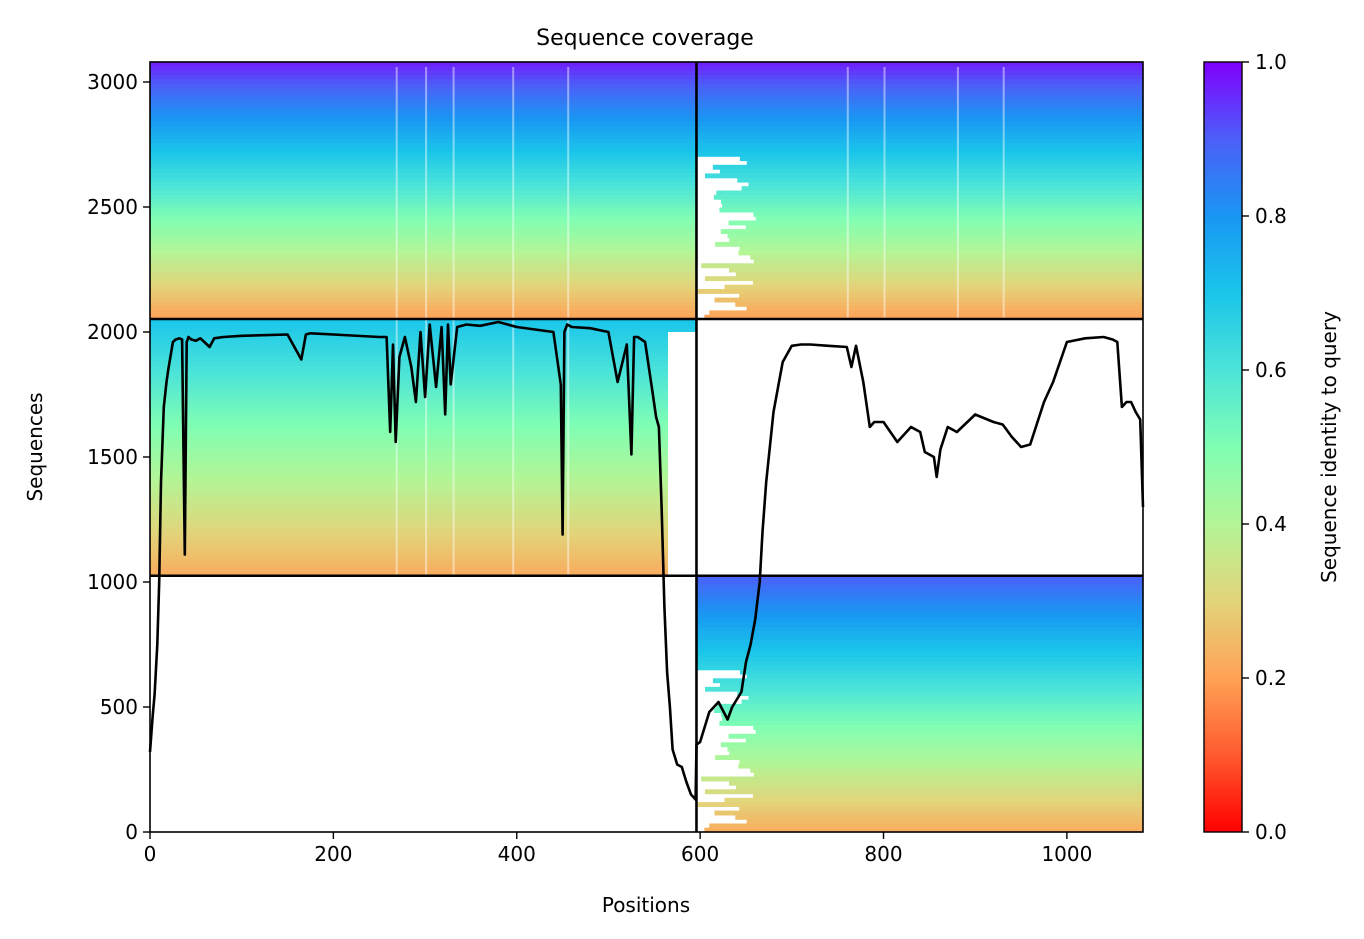 This screenshot has width=1364, height=939. I want to click on colorbar-tick-label: 0.6, so click(1271, 370).